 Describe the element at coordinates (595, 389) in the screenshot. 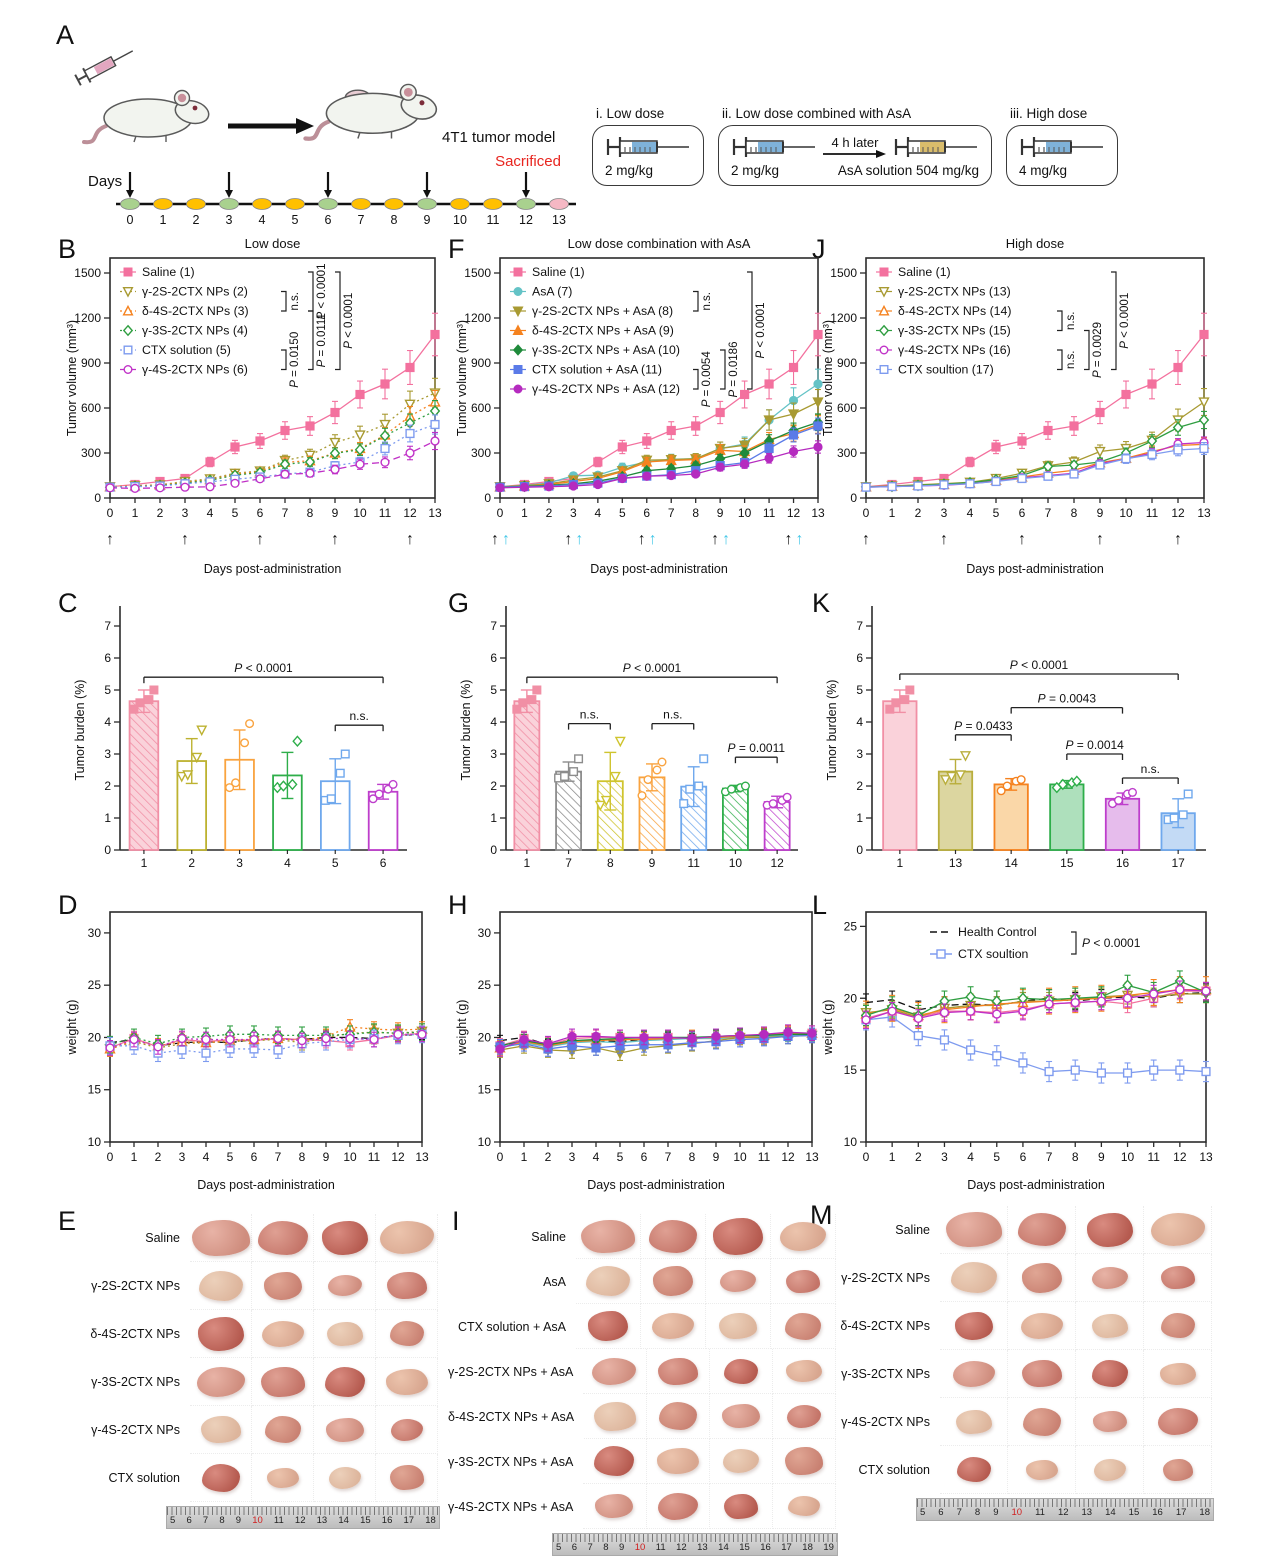

I see `legend-item: γ-4S-2CTX NPs + AsA (12)` at that location.